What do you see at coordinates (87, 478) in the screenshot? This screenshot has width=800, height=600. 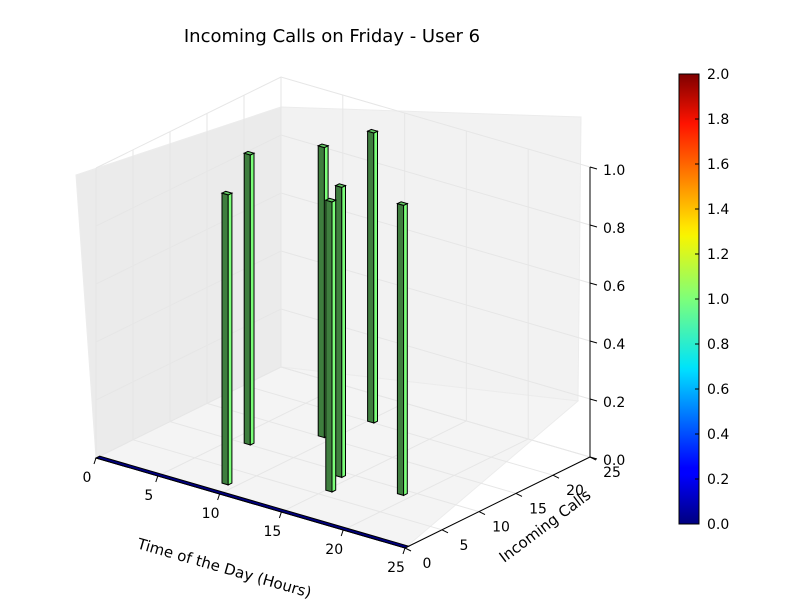 I see `x-tick-label: 0` at bounding box center [87, 478].